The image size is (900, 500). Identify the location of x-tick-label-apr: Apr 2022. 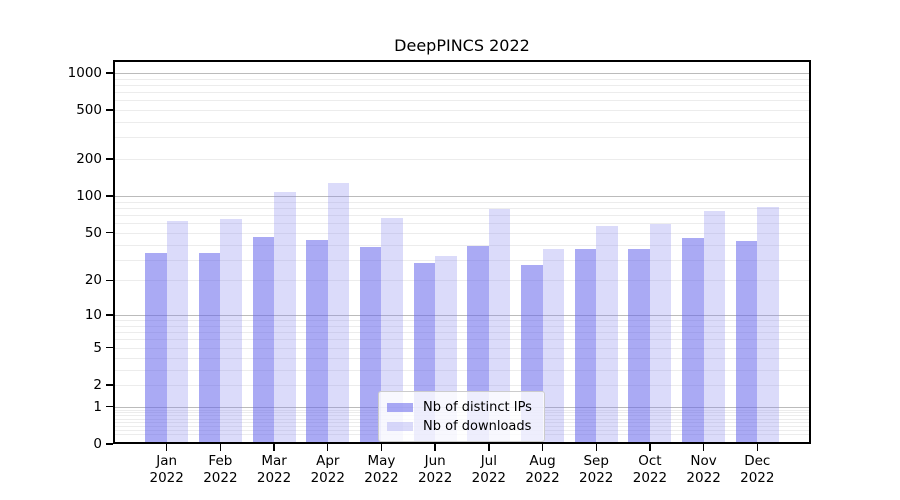
(327, 469).